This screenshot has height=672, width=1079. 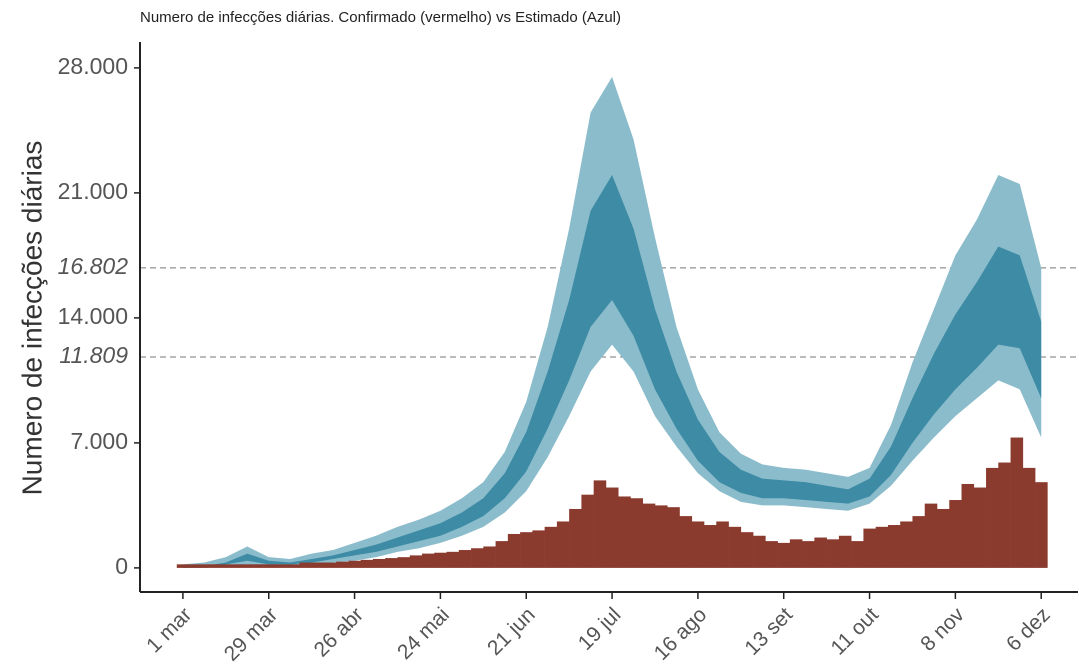 I want to click on y-axis-label: Numero de infecções diárias, so click(x=31, y=318).